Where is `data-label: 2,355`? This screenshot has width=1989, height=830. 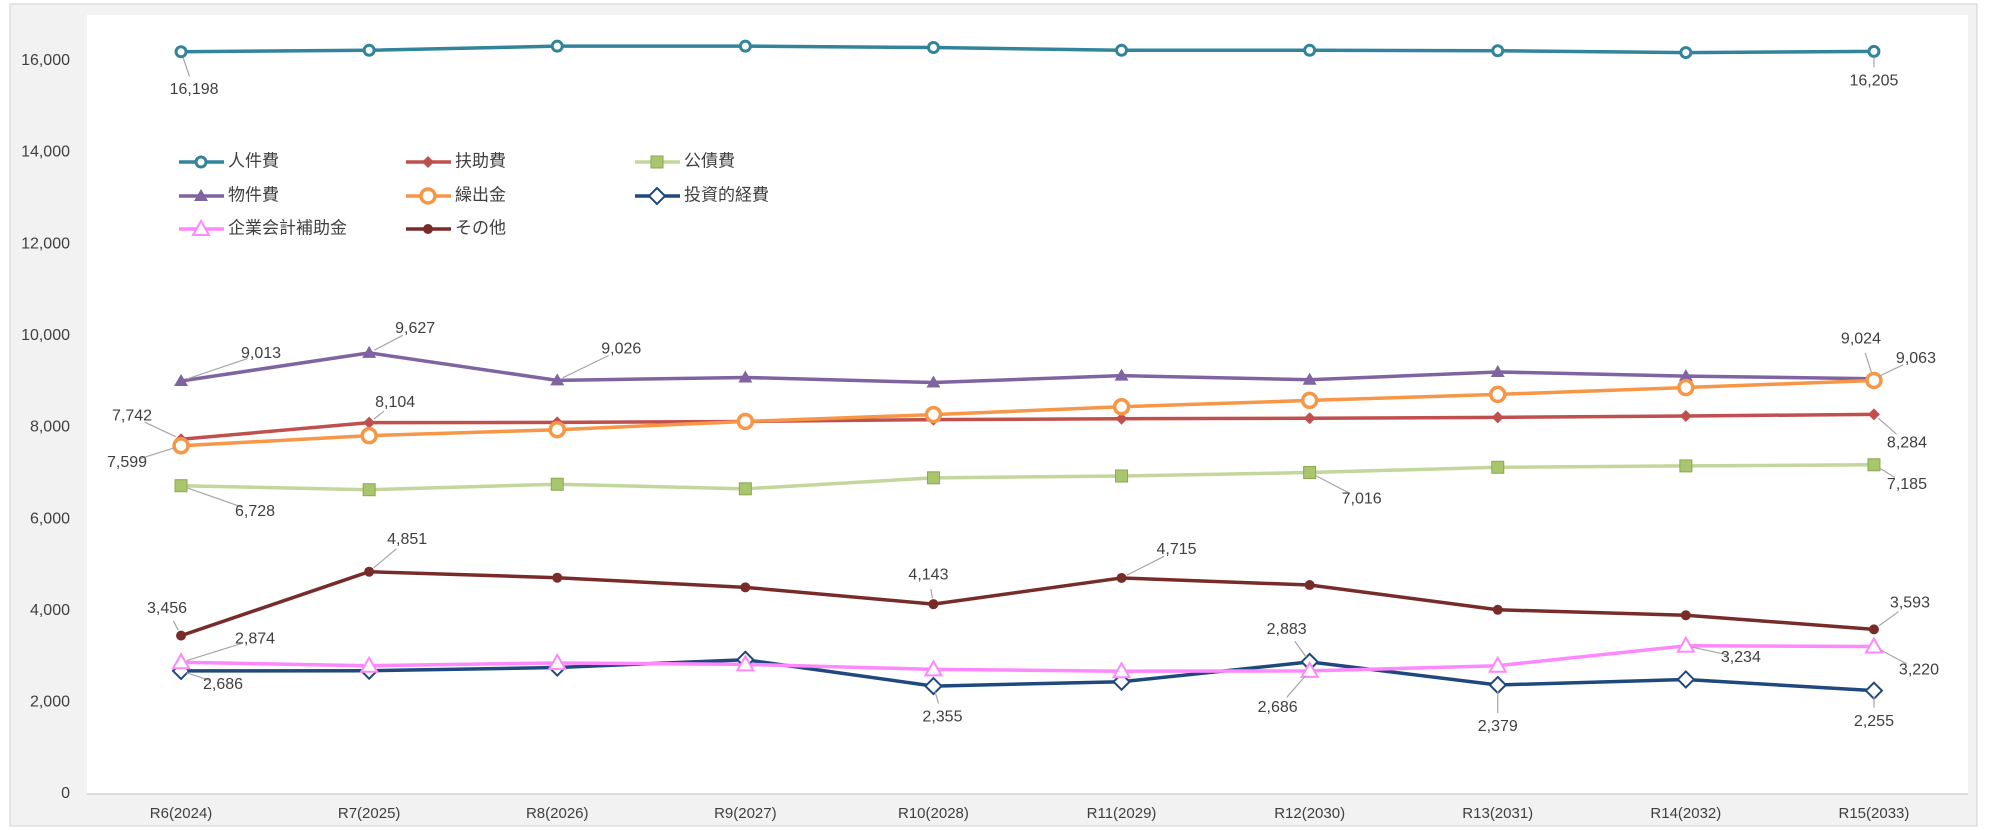 data-label: 2,355 is located at coordinates (942, 716).